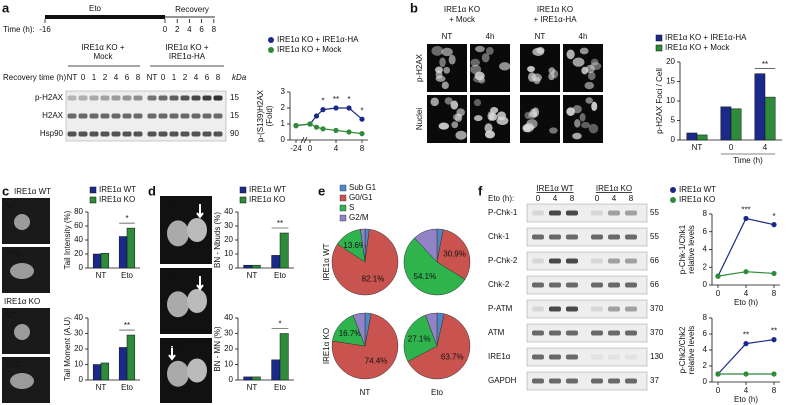 Image resolution: width=791 pixels, height=405 pixels. I want to click on x-tick-label: Eto, so click(127, 387).